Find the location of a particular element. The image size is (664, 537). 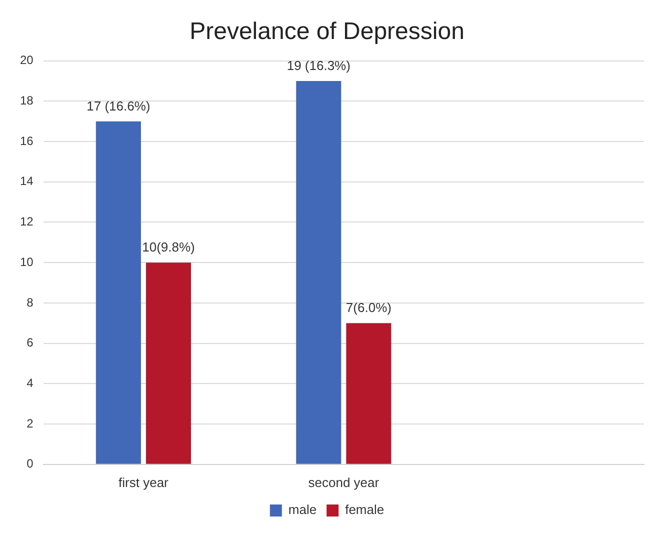

y-tick-label: 12 is located at coordinates (27, 221).